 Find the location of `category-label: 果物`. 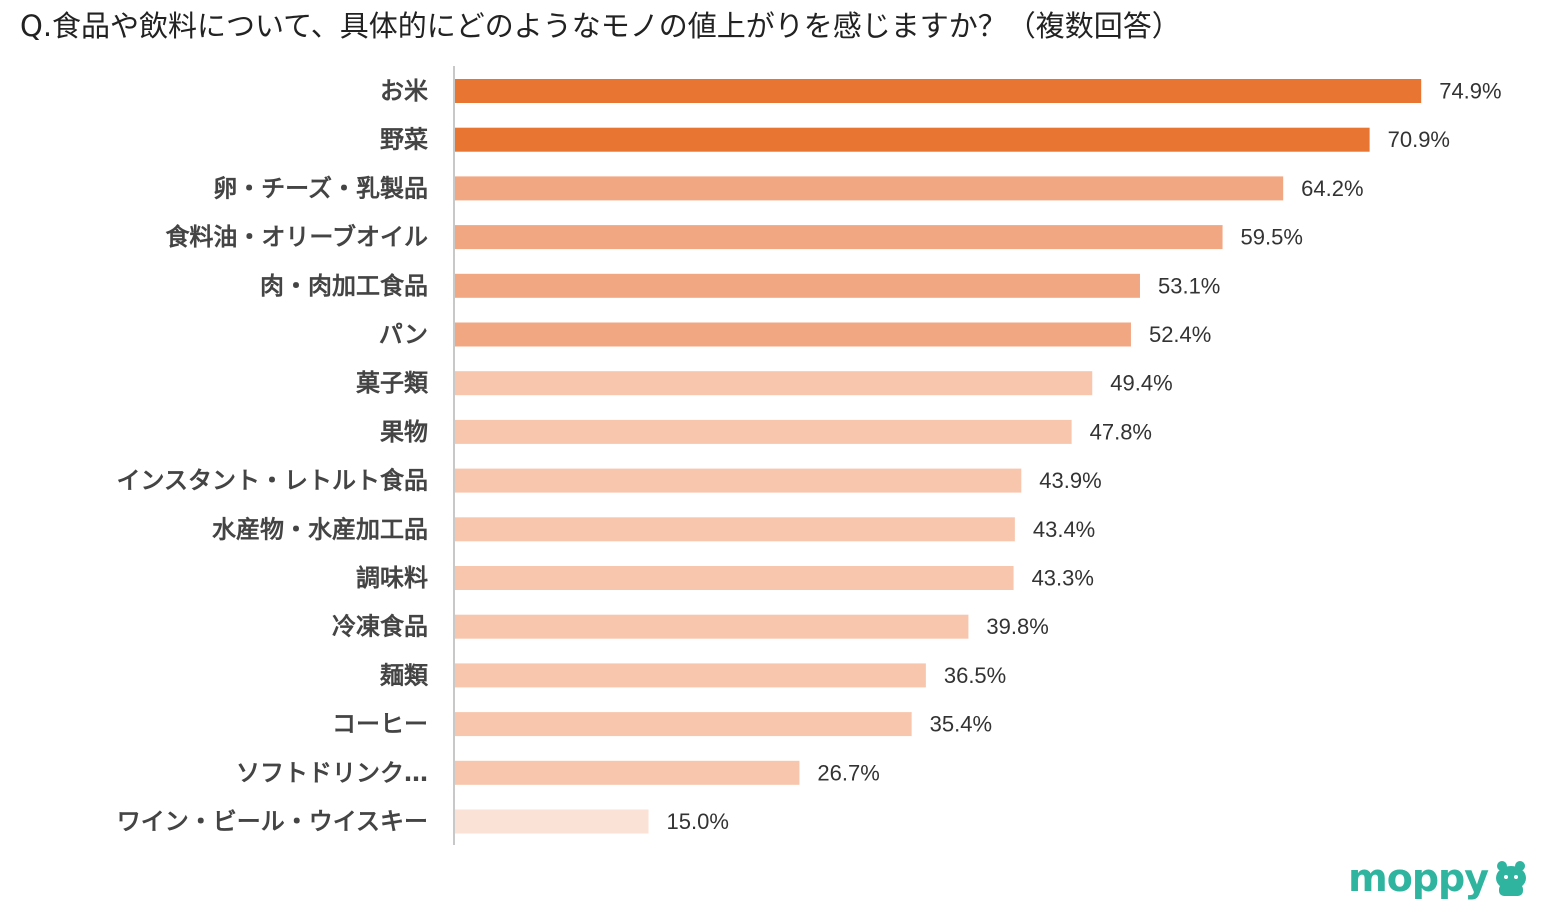

category-label: 果物 is located at coordinates (404, 432).